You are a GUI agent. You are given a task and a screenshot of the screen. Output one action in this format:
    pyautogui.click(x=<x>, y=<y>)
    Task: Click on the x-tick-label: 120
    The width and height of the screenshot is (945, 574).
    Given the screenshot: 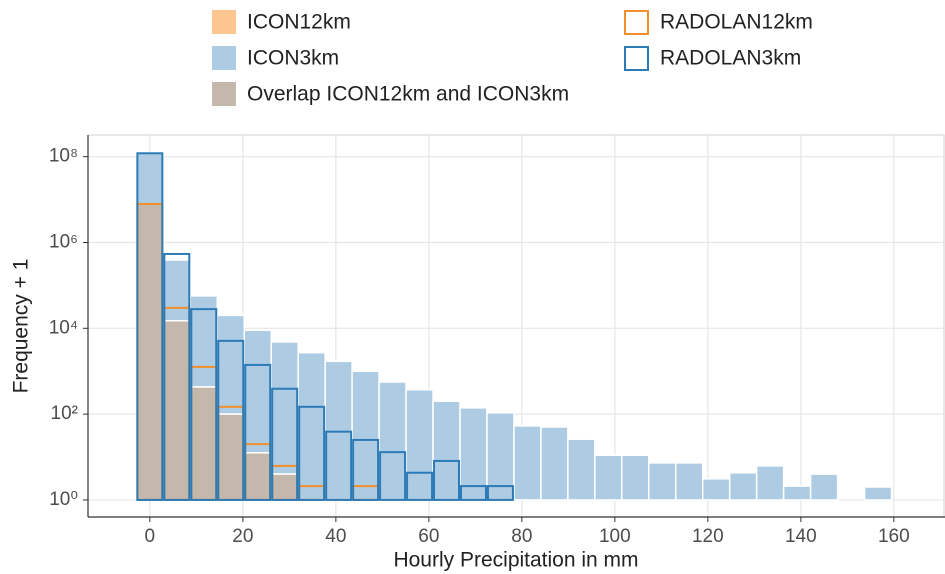 What is the action you would take?
    pyautogui.click(x=708, y=536)
    